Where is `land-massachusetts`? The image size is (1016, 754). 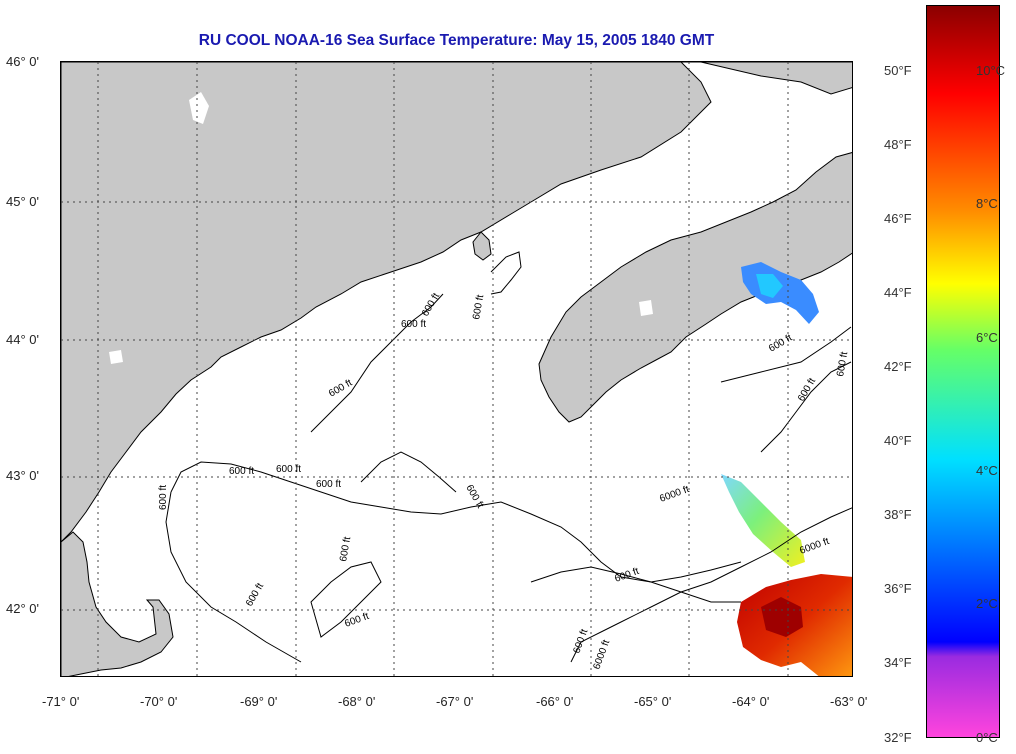
land-massachusetts is located at coordinates (117, 603).